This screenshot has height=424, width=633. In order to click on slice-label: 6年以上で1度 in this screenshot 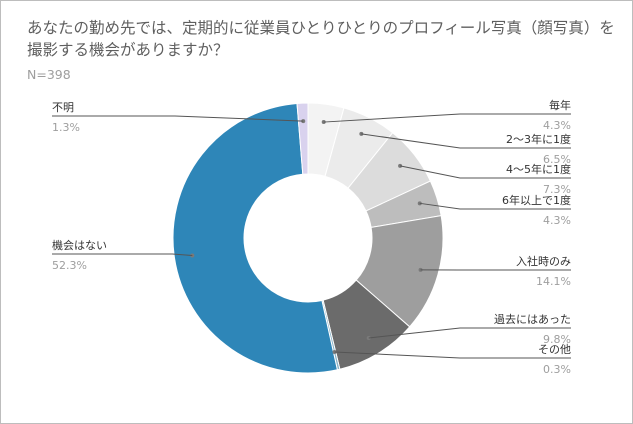, I will do `click(536, 200)`.